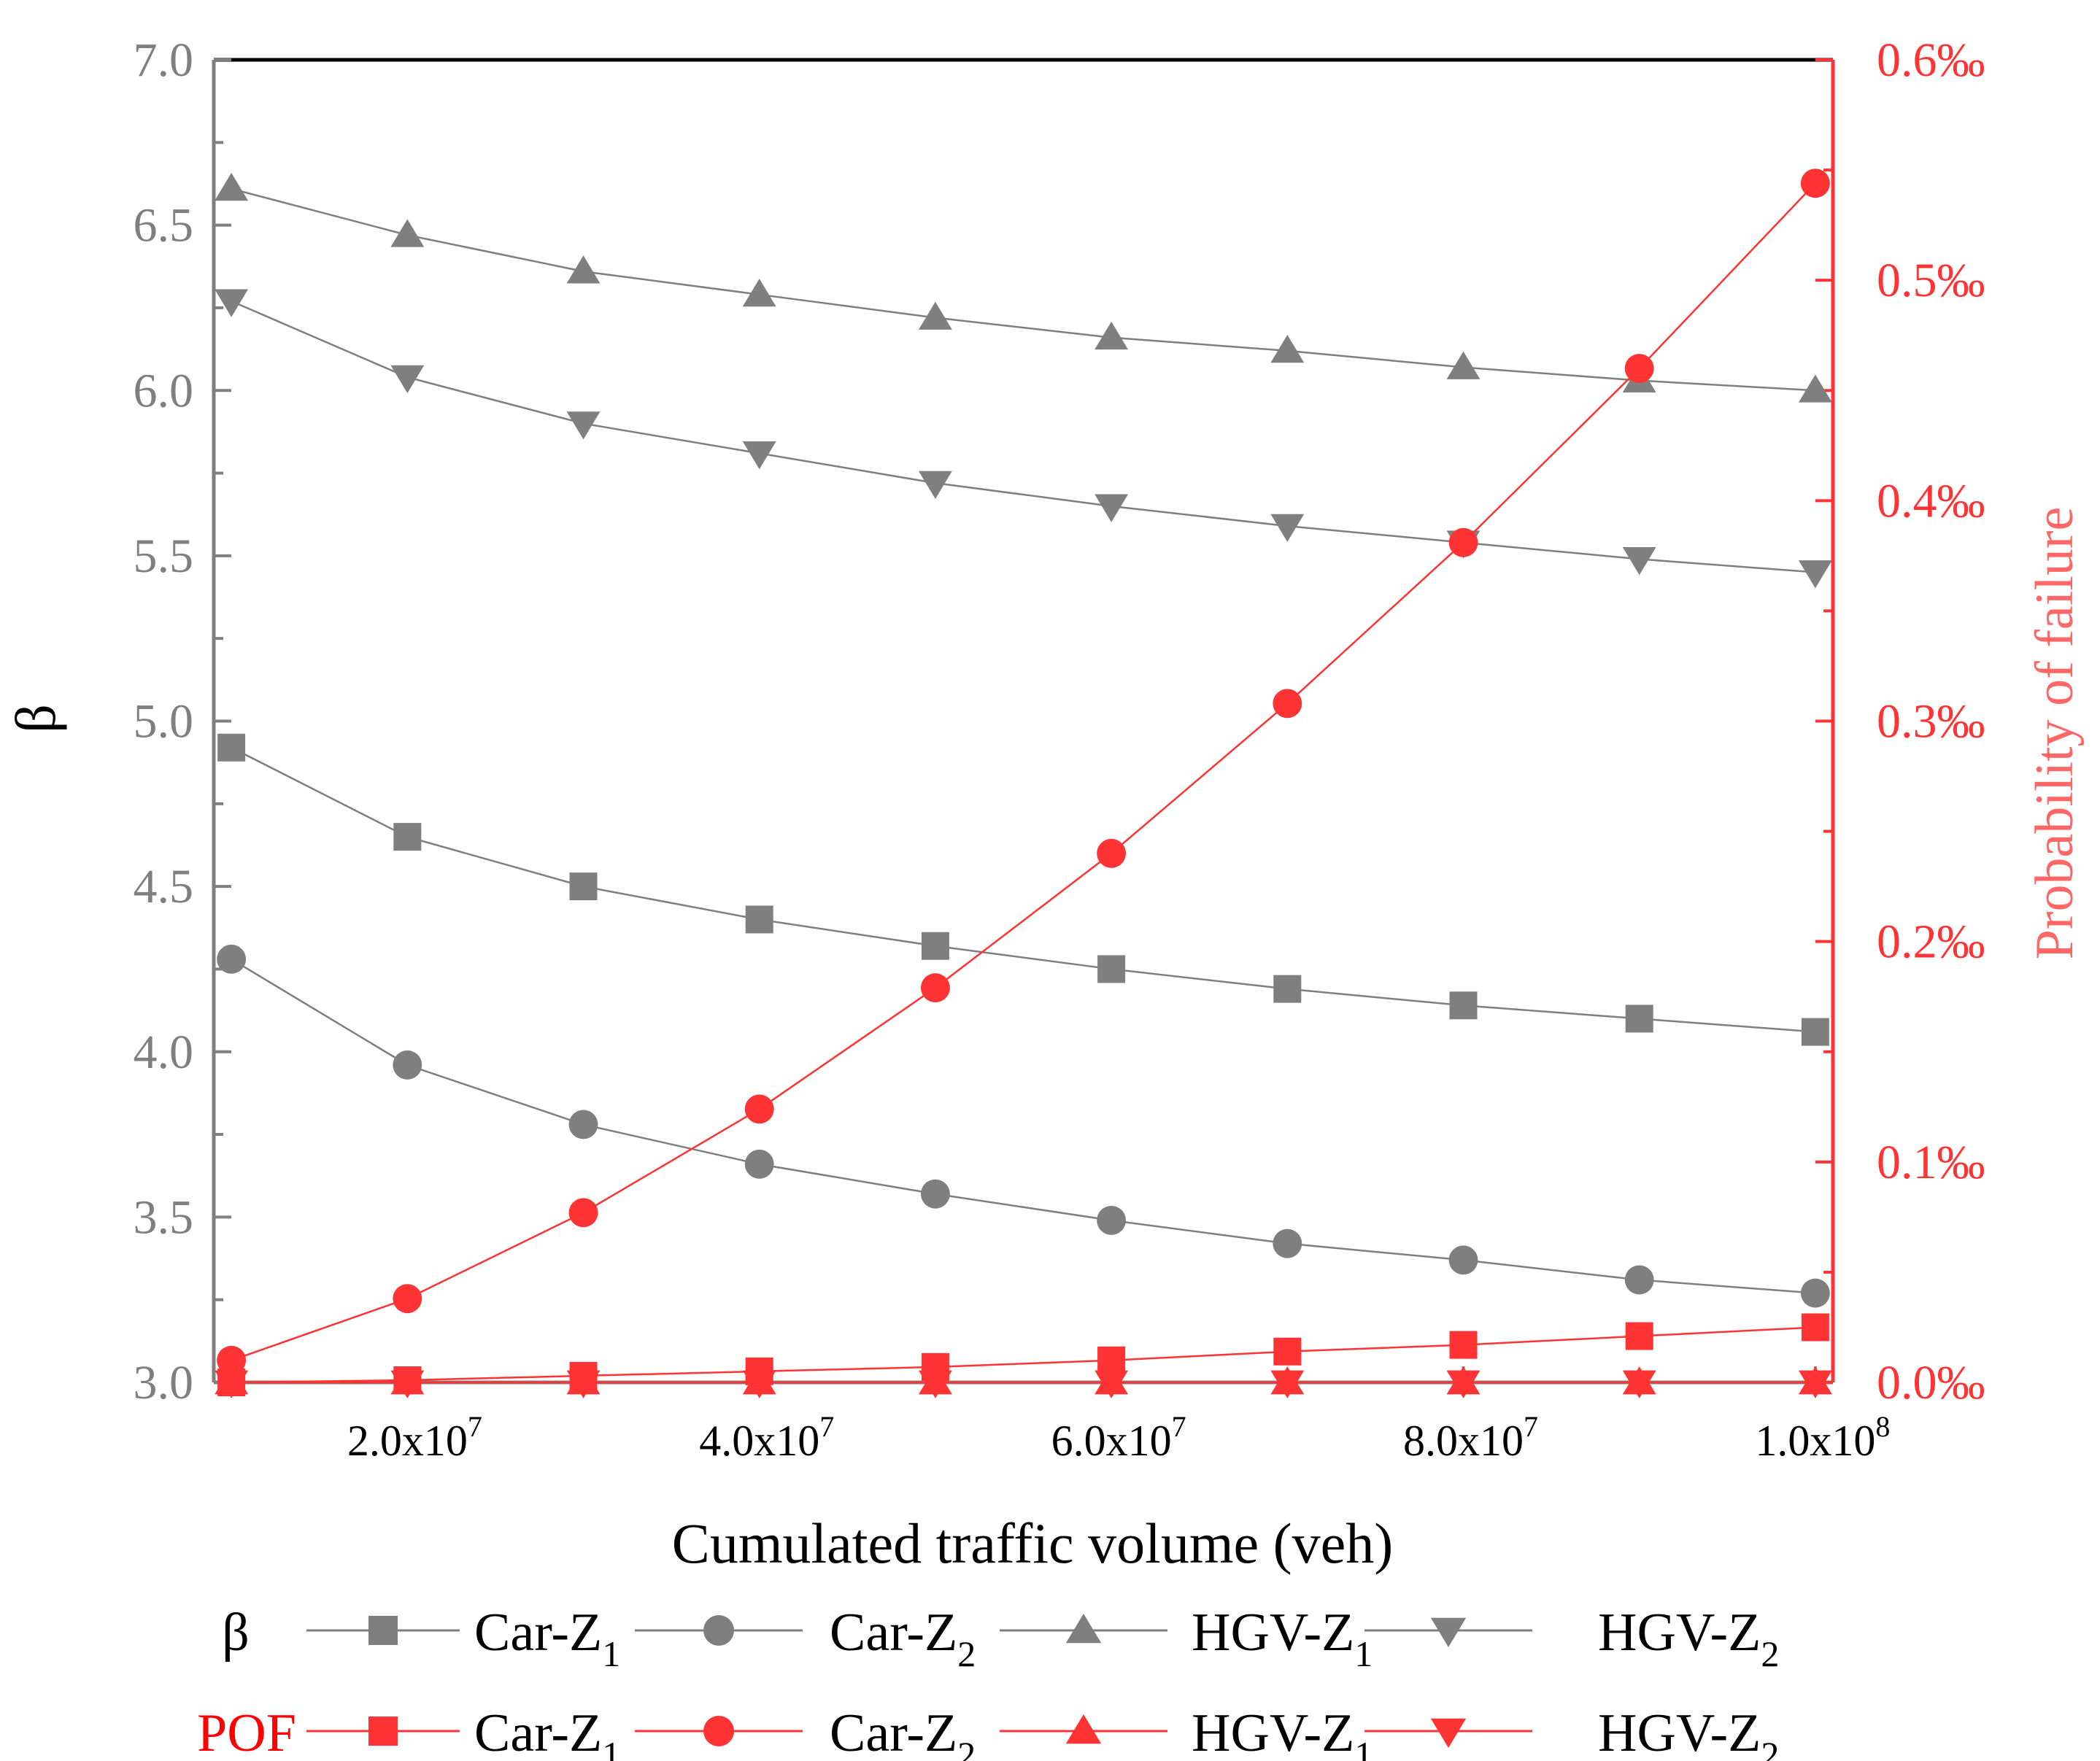  What do you see at coordinates (246, 1732) in the screenshot?
I see `legend-pof-label: POF` at bounding box center [246, 1732].